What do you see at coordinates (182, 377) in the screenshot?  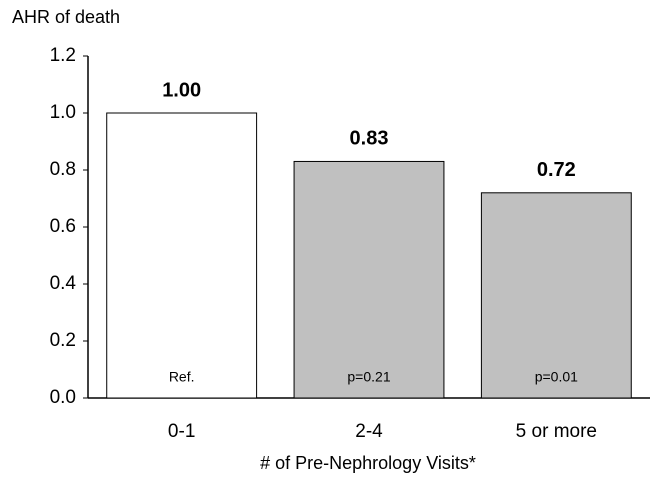 I see `bar-annotation: Ref.` at bounding box center [182, 377].